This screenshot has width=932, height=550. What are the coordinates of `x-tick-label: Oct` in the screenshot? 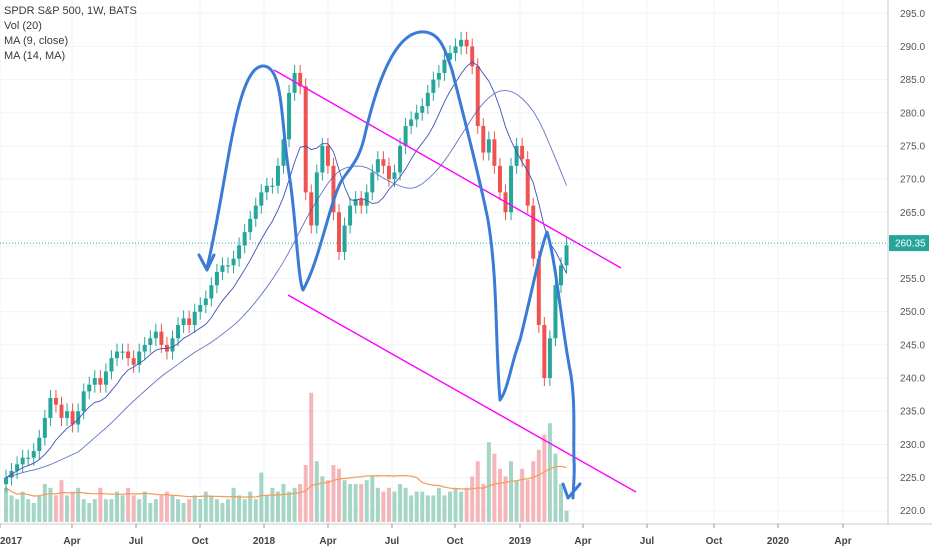 It's located at (200, 541).